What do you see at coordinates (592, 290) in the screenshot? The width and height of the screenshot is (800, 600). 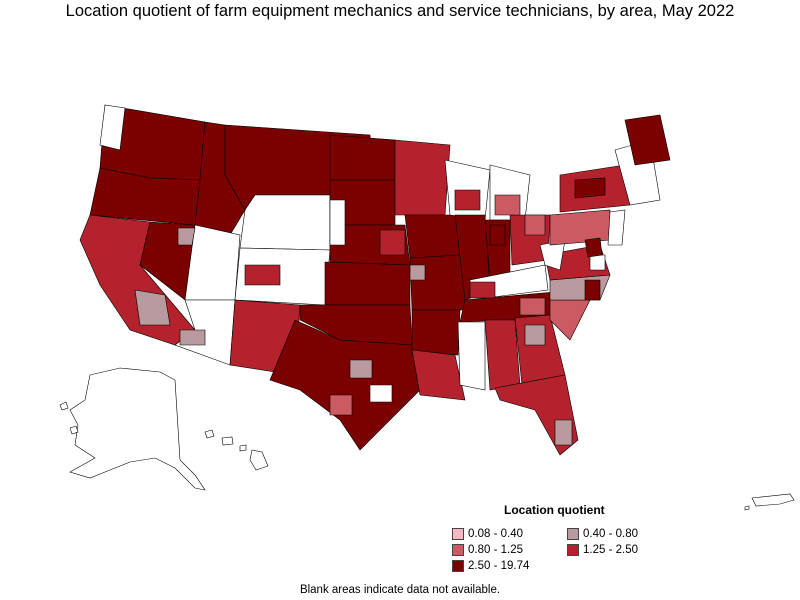 I see `area-north-carolina-east` at bounding box center [592, 290].